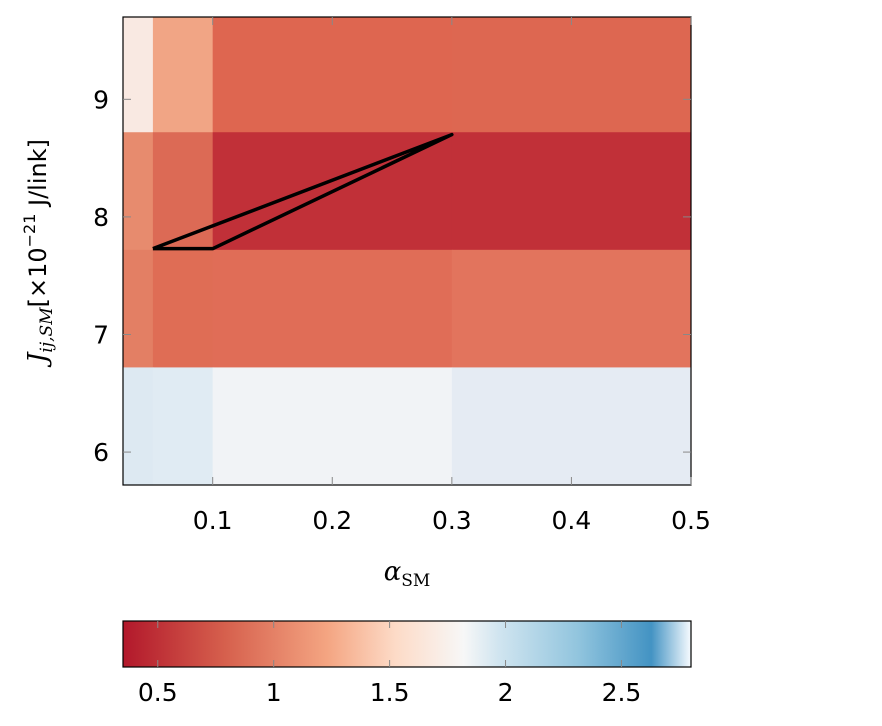 The image size is (882, 726). Describe the element at coordinates (47, 330) in the screenshot. I see `y-axis-label-sub: ij,SM` at that location.